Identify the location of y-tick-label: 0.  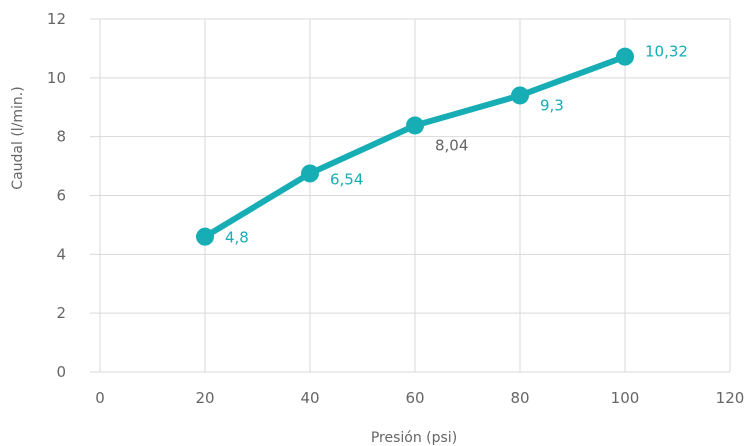
(61, 372).